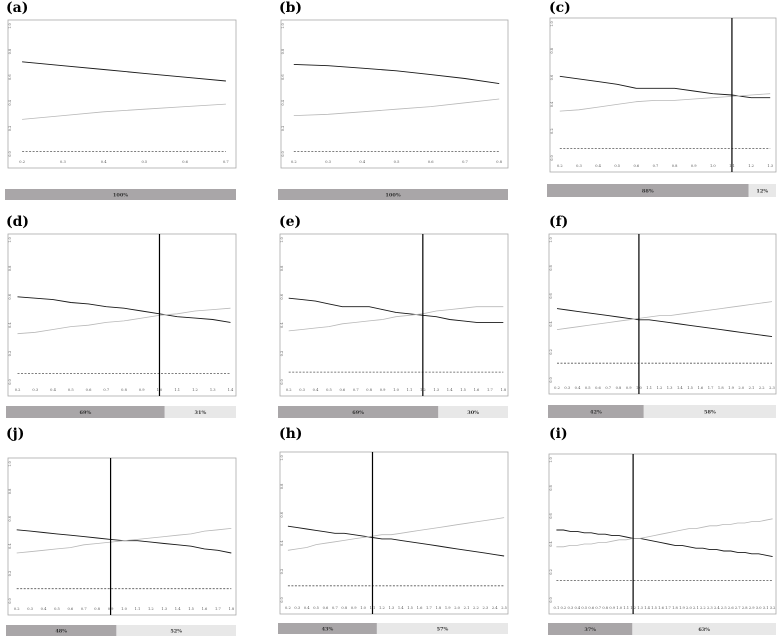  Describe the element at coordinates (717, 608) in the screenshot. I see `x-tick-label: 2.4` at that location.